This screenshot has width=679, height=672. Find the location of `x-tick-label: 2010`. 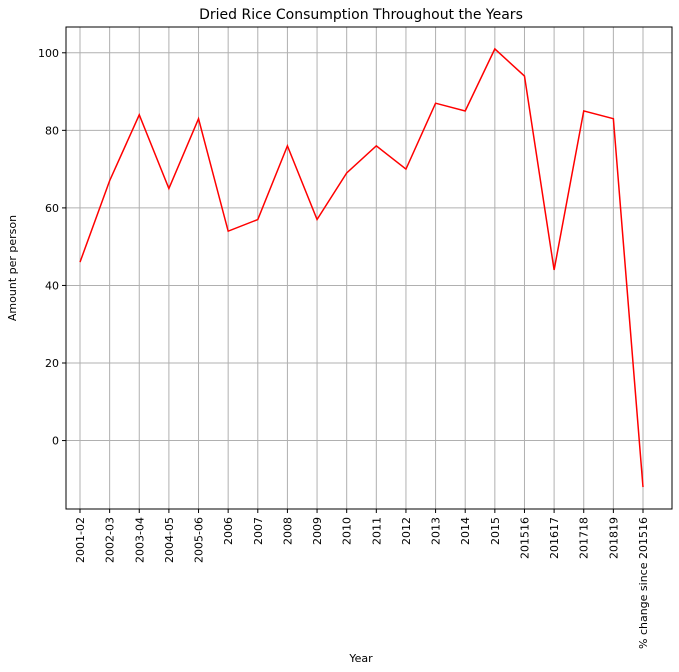

x-tick-label: 2010 is located at coordinates (347, 531).